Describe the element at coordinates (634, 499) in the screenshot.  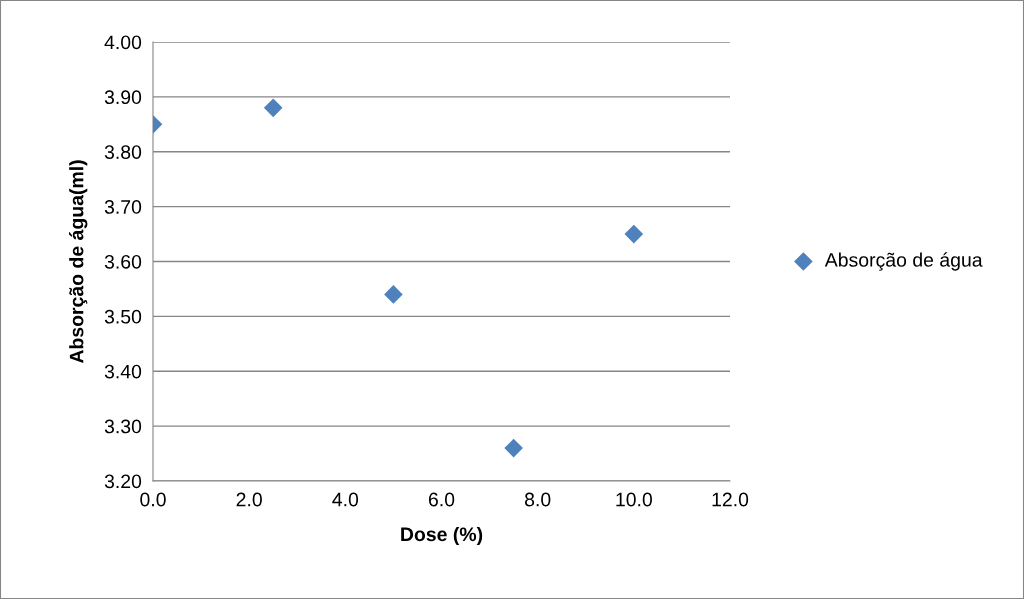
I see `x-tick-label: 10.0` at that location.